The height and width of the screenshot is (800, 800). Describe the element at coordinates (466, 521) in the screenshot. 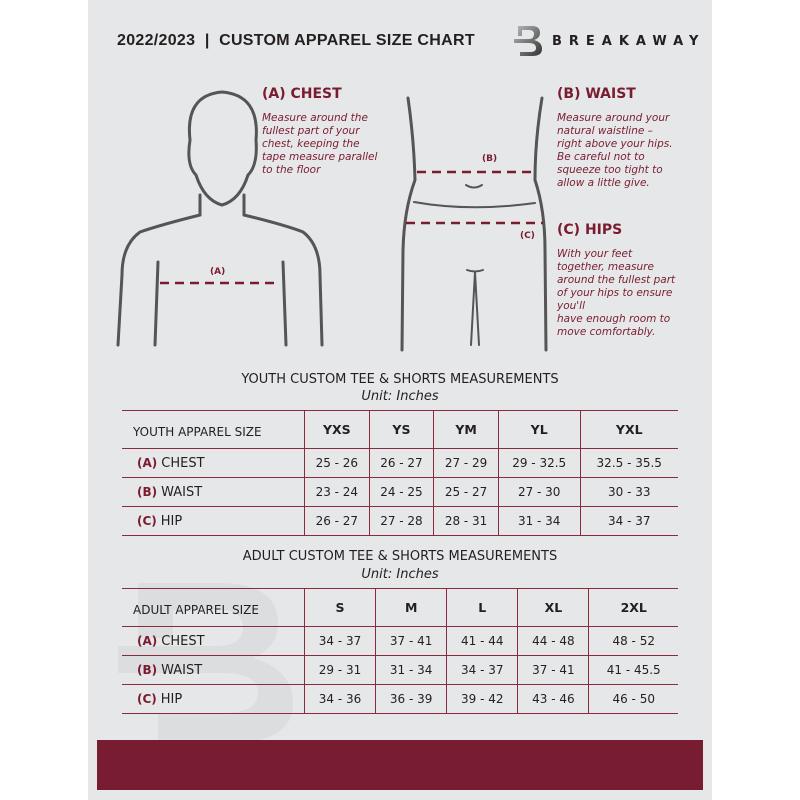

I see `cell: 28 - 31` at that location.